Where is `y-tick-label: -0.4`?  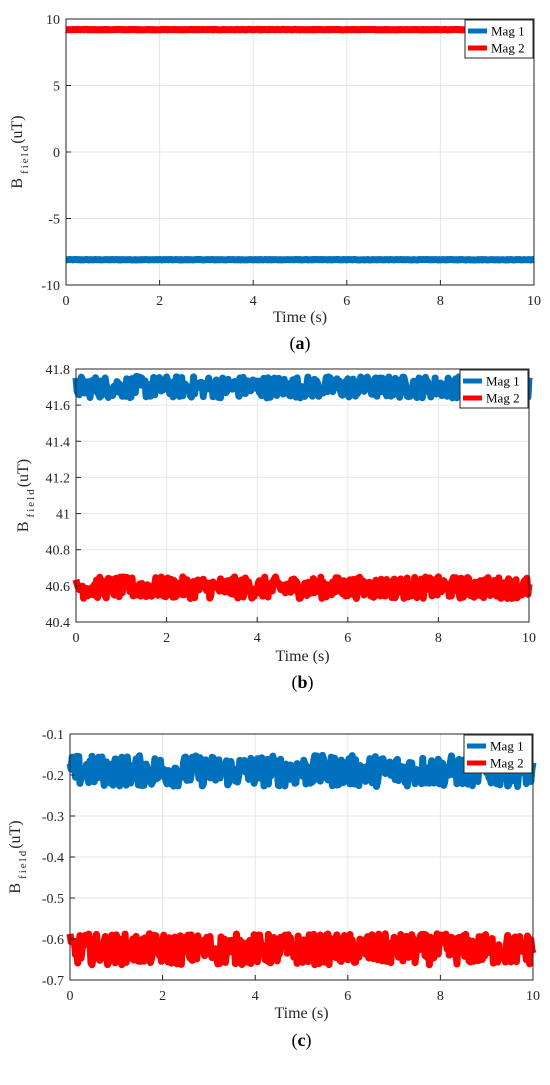
y-tick-label: -0.4 is located at coordinates (53, 858).